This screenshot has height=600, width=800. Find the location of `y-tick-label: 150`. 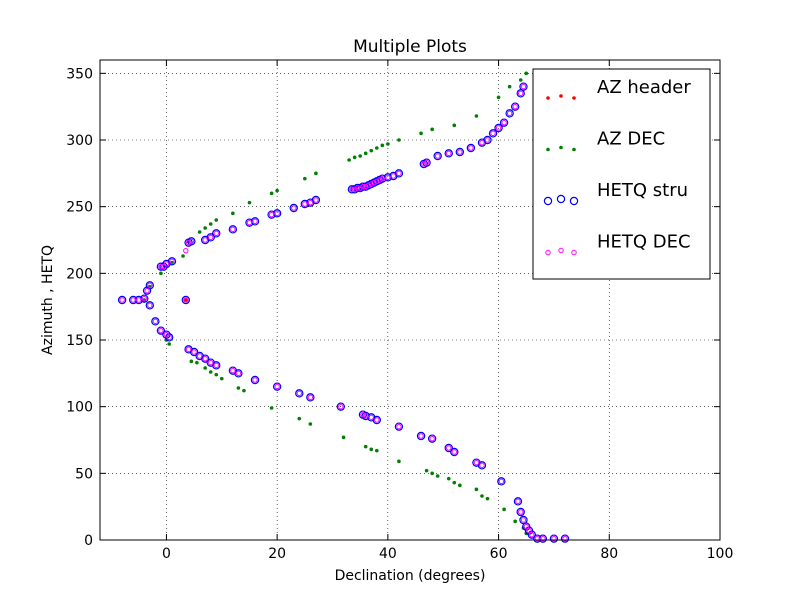

y-tick-label: 150 is located at coordinates (79, 341).